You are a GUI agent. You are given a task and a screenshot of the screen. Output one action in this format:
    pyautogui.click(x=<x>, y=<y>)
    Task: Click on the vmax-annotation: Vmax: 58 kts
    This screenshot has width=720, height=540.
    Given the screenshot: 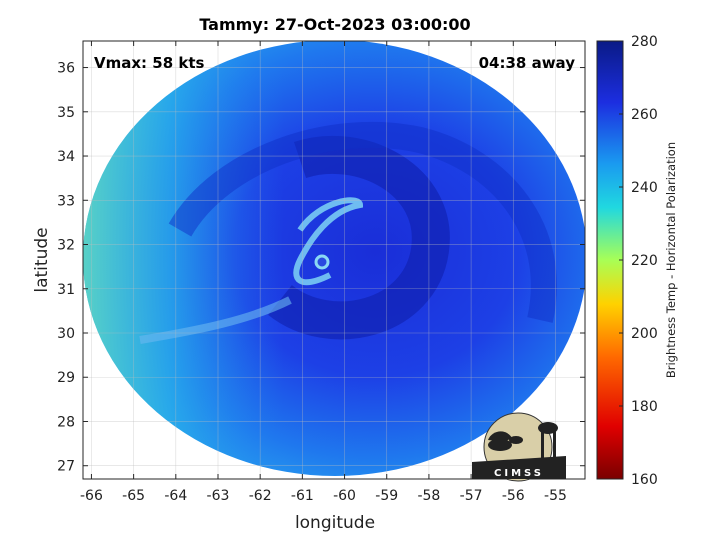 What is the action you would take?
    pyautogui.click(x=149, y=63)
    